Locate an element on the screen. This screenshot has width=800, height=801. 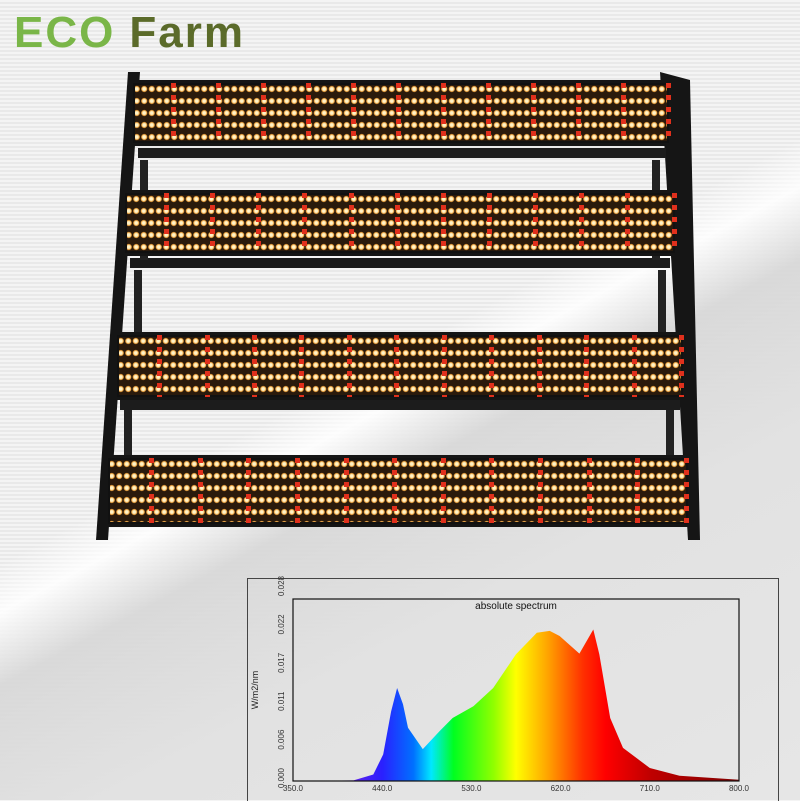
x-tick-label: 440.0 is located at coordinates (382, 788).